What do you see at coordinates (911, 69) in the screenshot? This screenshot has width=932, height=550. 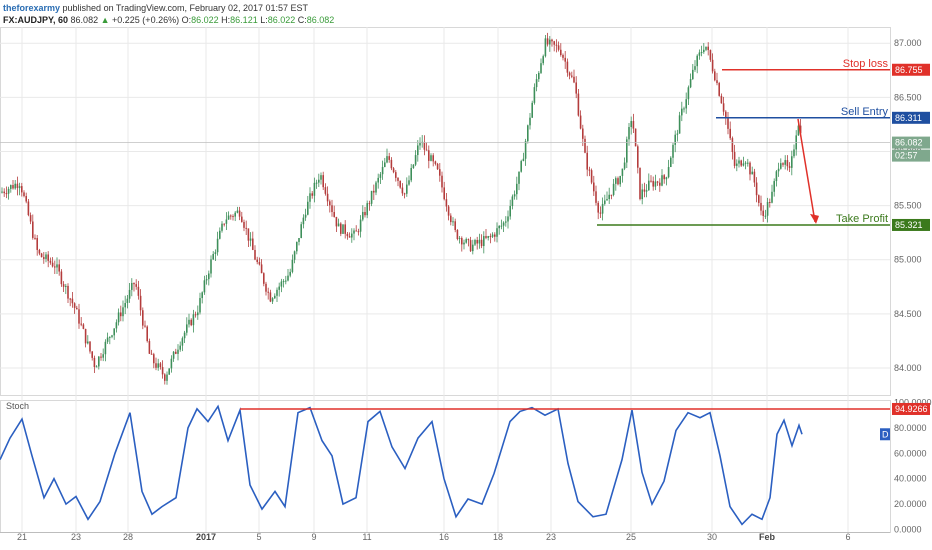 I see `stop-loss-badge-bg` at bounding box center [911, 69].